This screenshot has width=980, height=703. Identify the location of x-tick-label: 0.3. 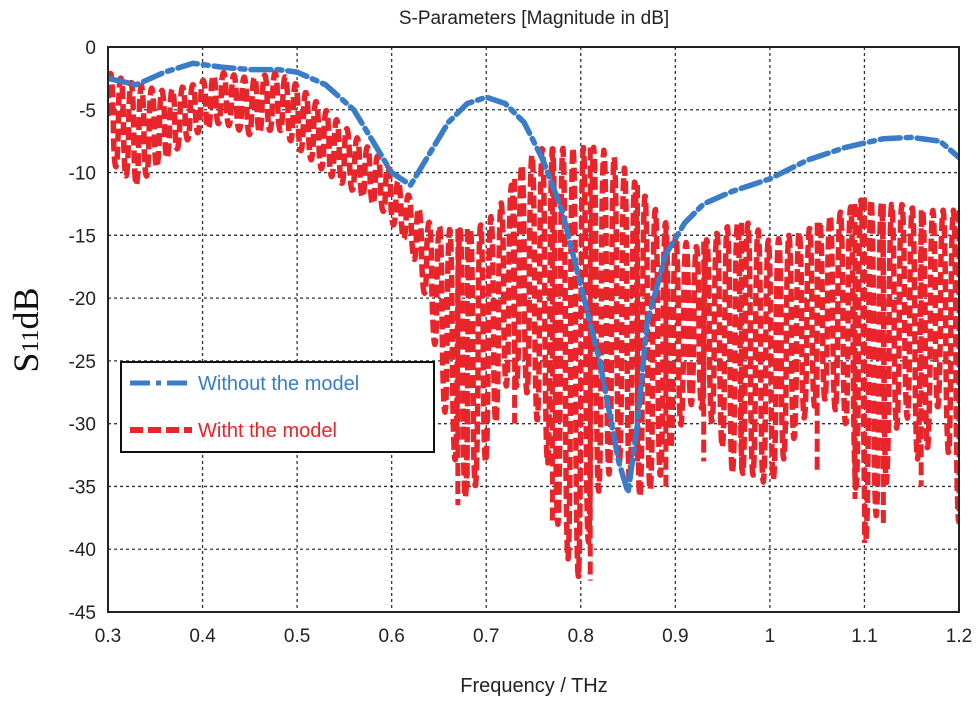
(108, 636).